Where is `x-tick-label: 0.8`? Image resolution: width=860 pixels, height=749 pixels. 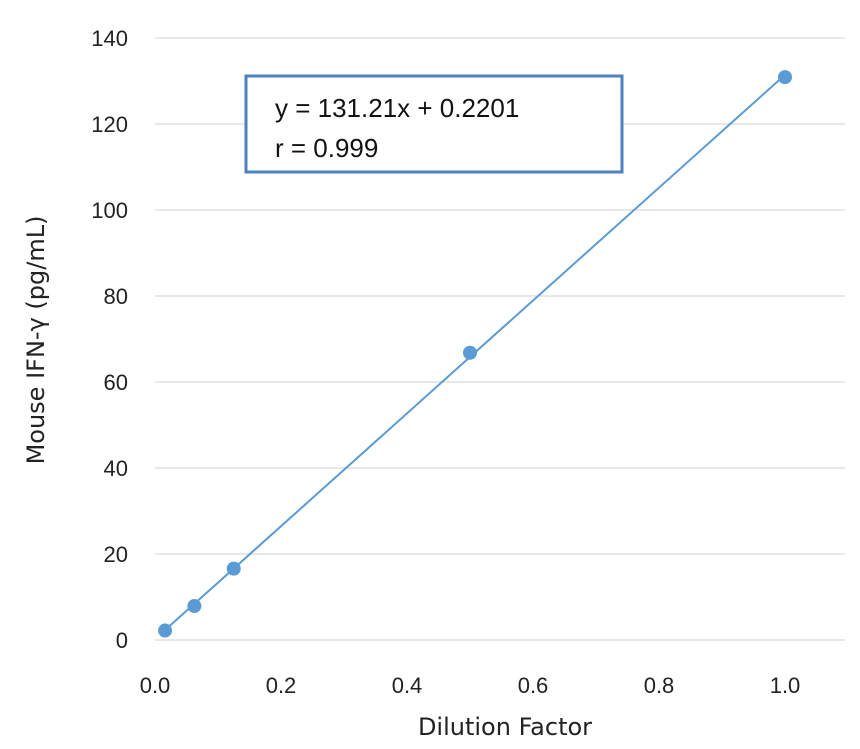 x-tick-label: 0.8 is located at coordinates (659, 685).